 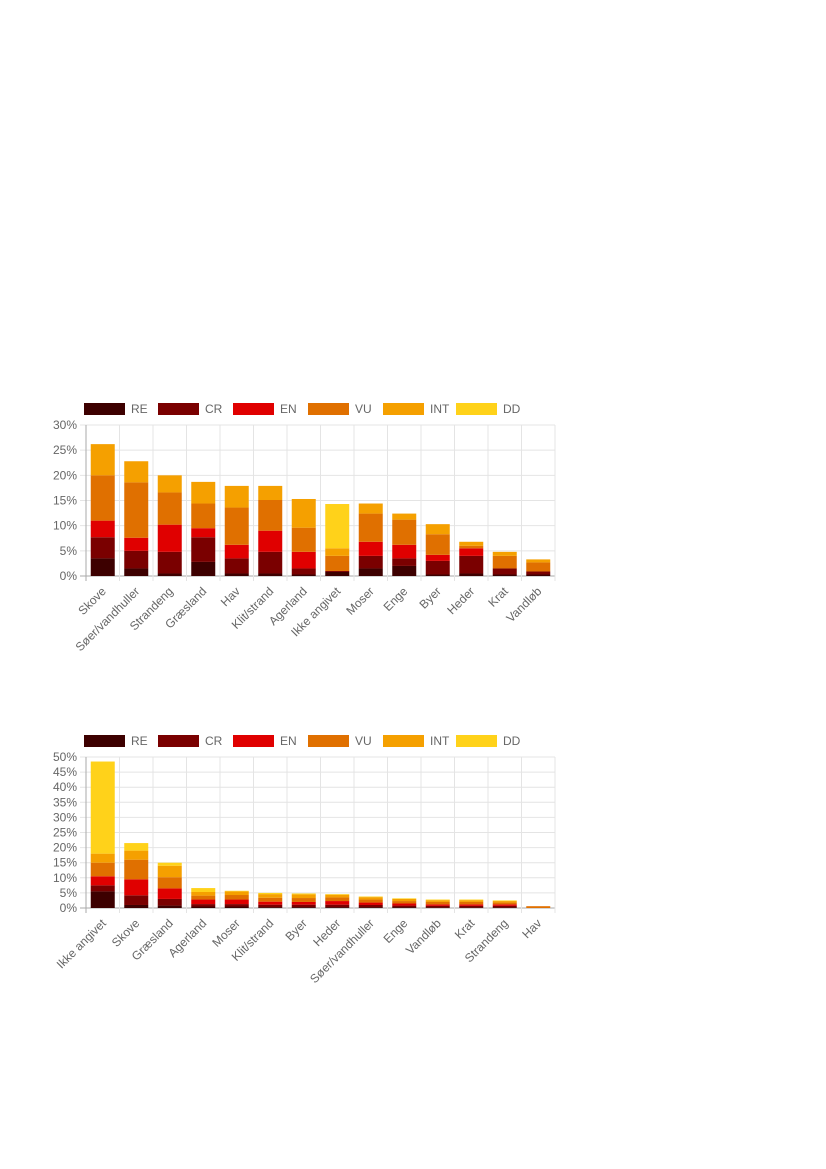 I want to click on legend-item-vu: VU, so click(x=340, y=741).